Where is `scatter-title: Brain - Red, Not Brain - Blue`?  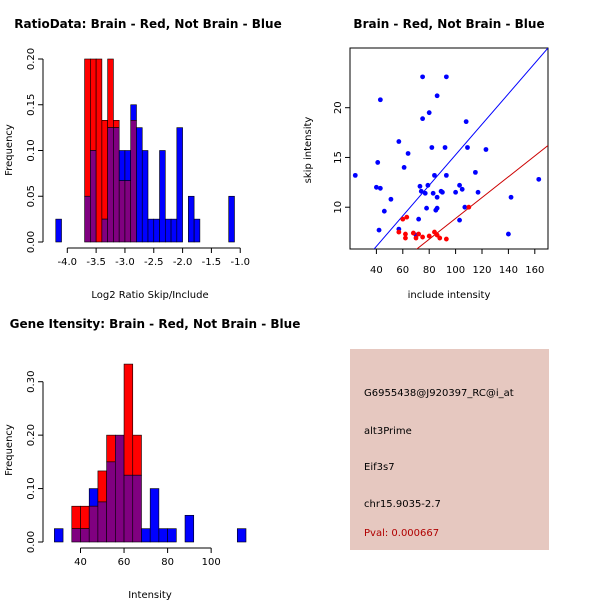 scatter-title: Brain - Red, Not Brain - Blue is located at coordinates (448, 24).